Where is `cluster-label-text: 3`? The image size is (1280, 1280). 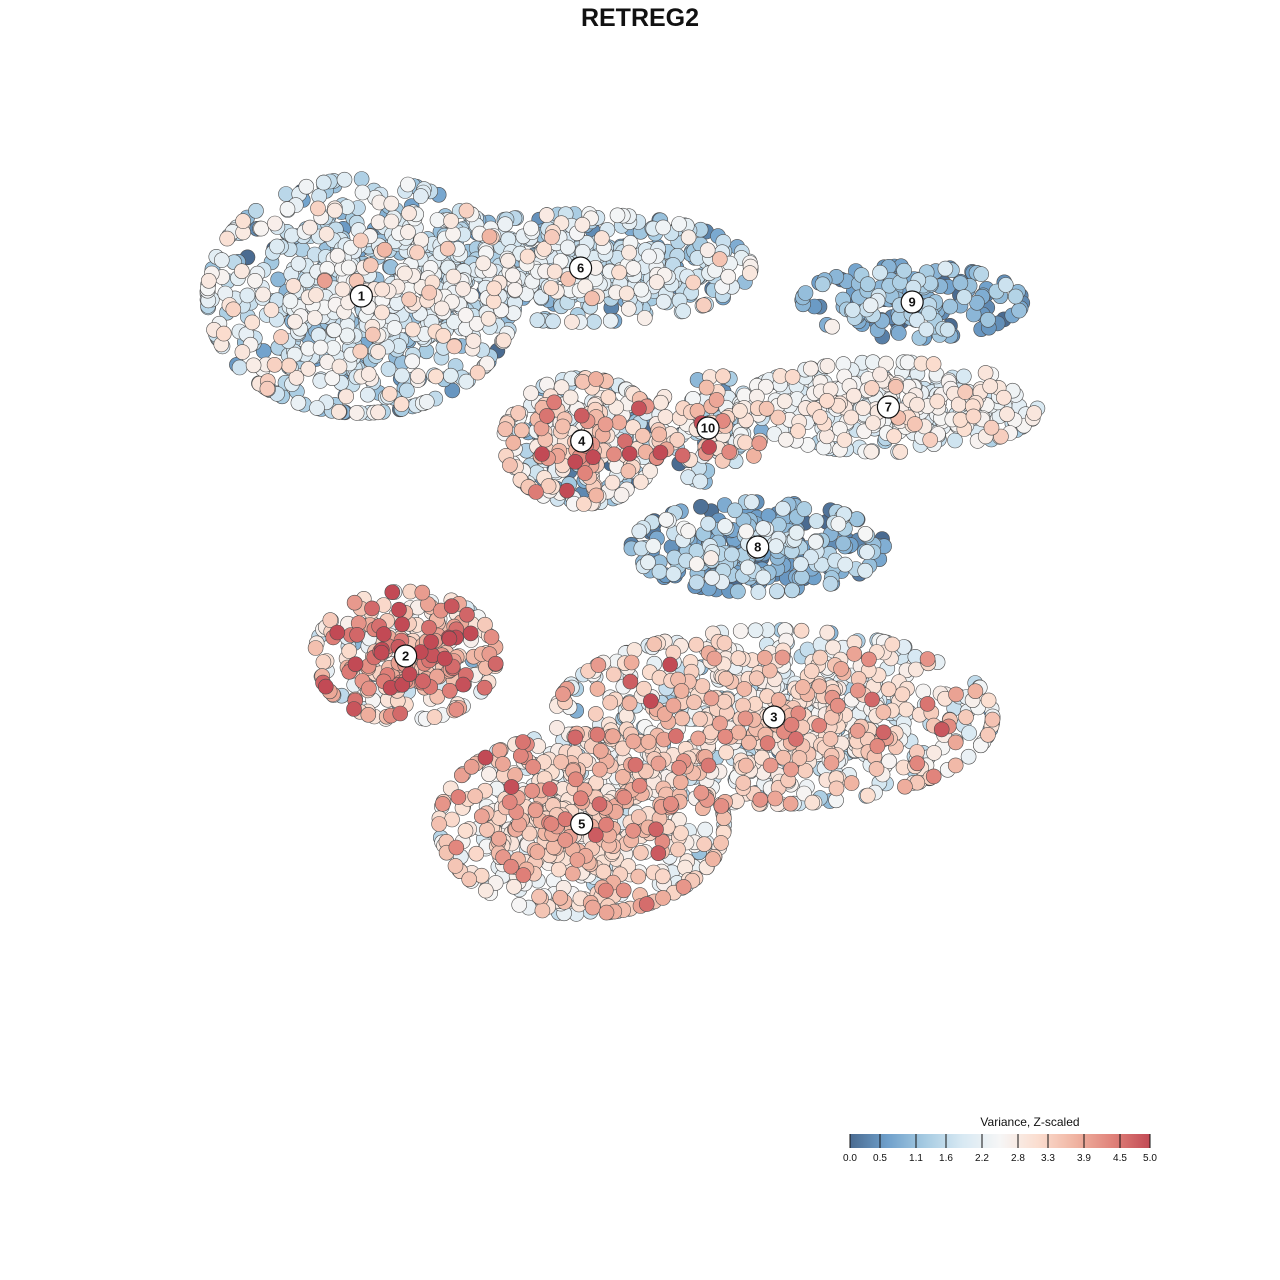
cluster-label-text: 3 is located at coordinates (773, 717).